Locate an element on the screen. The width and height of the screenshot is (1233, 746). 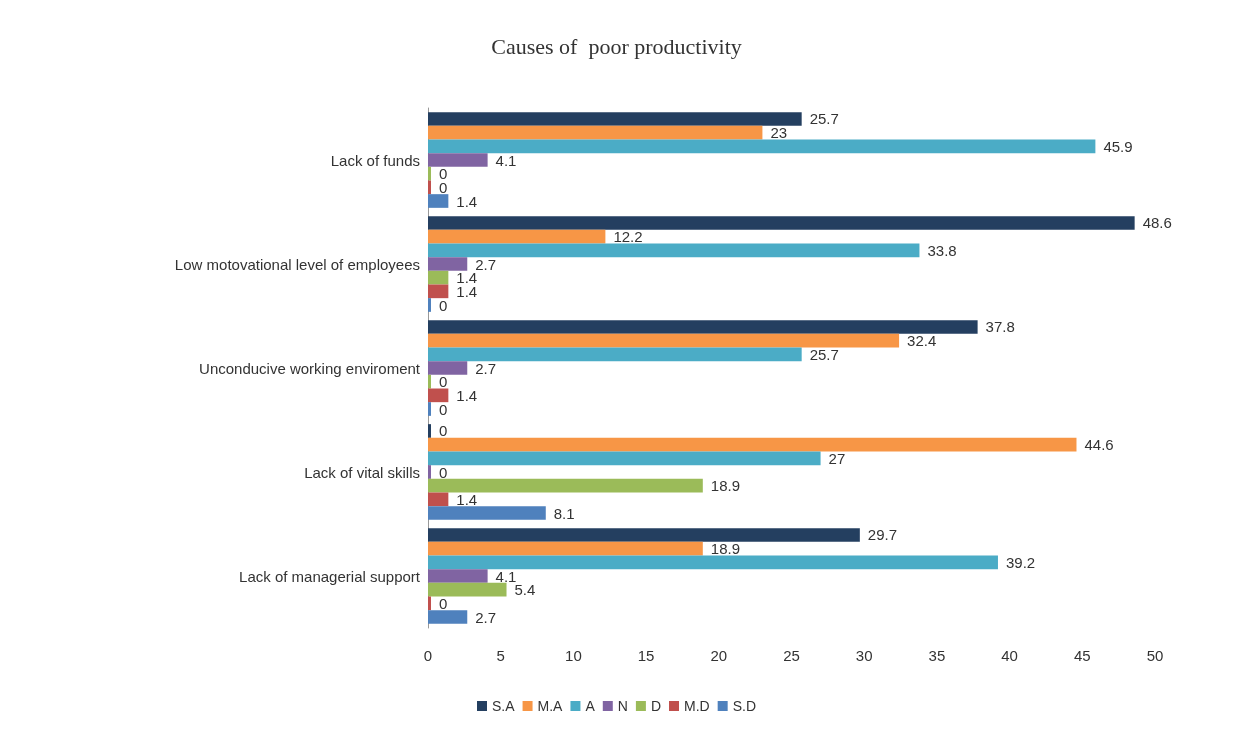
x-tick-label: 35 is located at coordinates (937, 655).